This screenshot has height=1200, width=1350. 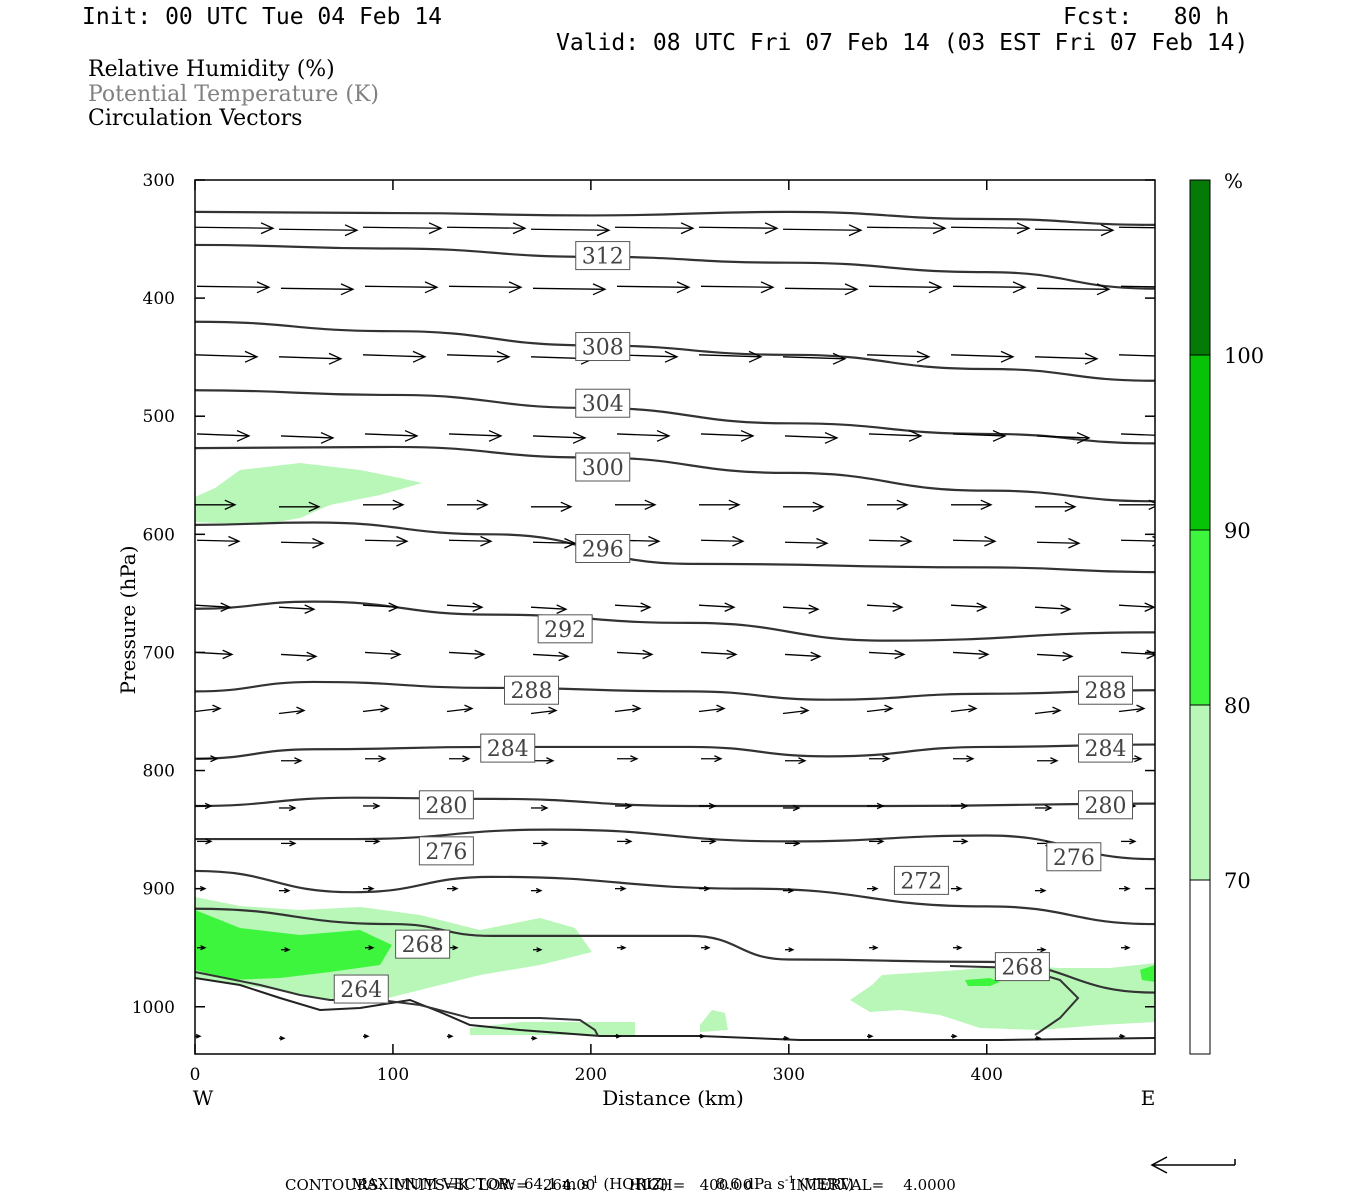 I want to click on contour-label-288: 288, so click(x=531, y=690).